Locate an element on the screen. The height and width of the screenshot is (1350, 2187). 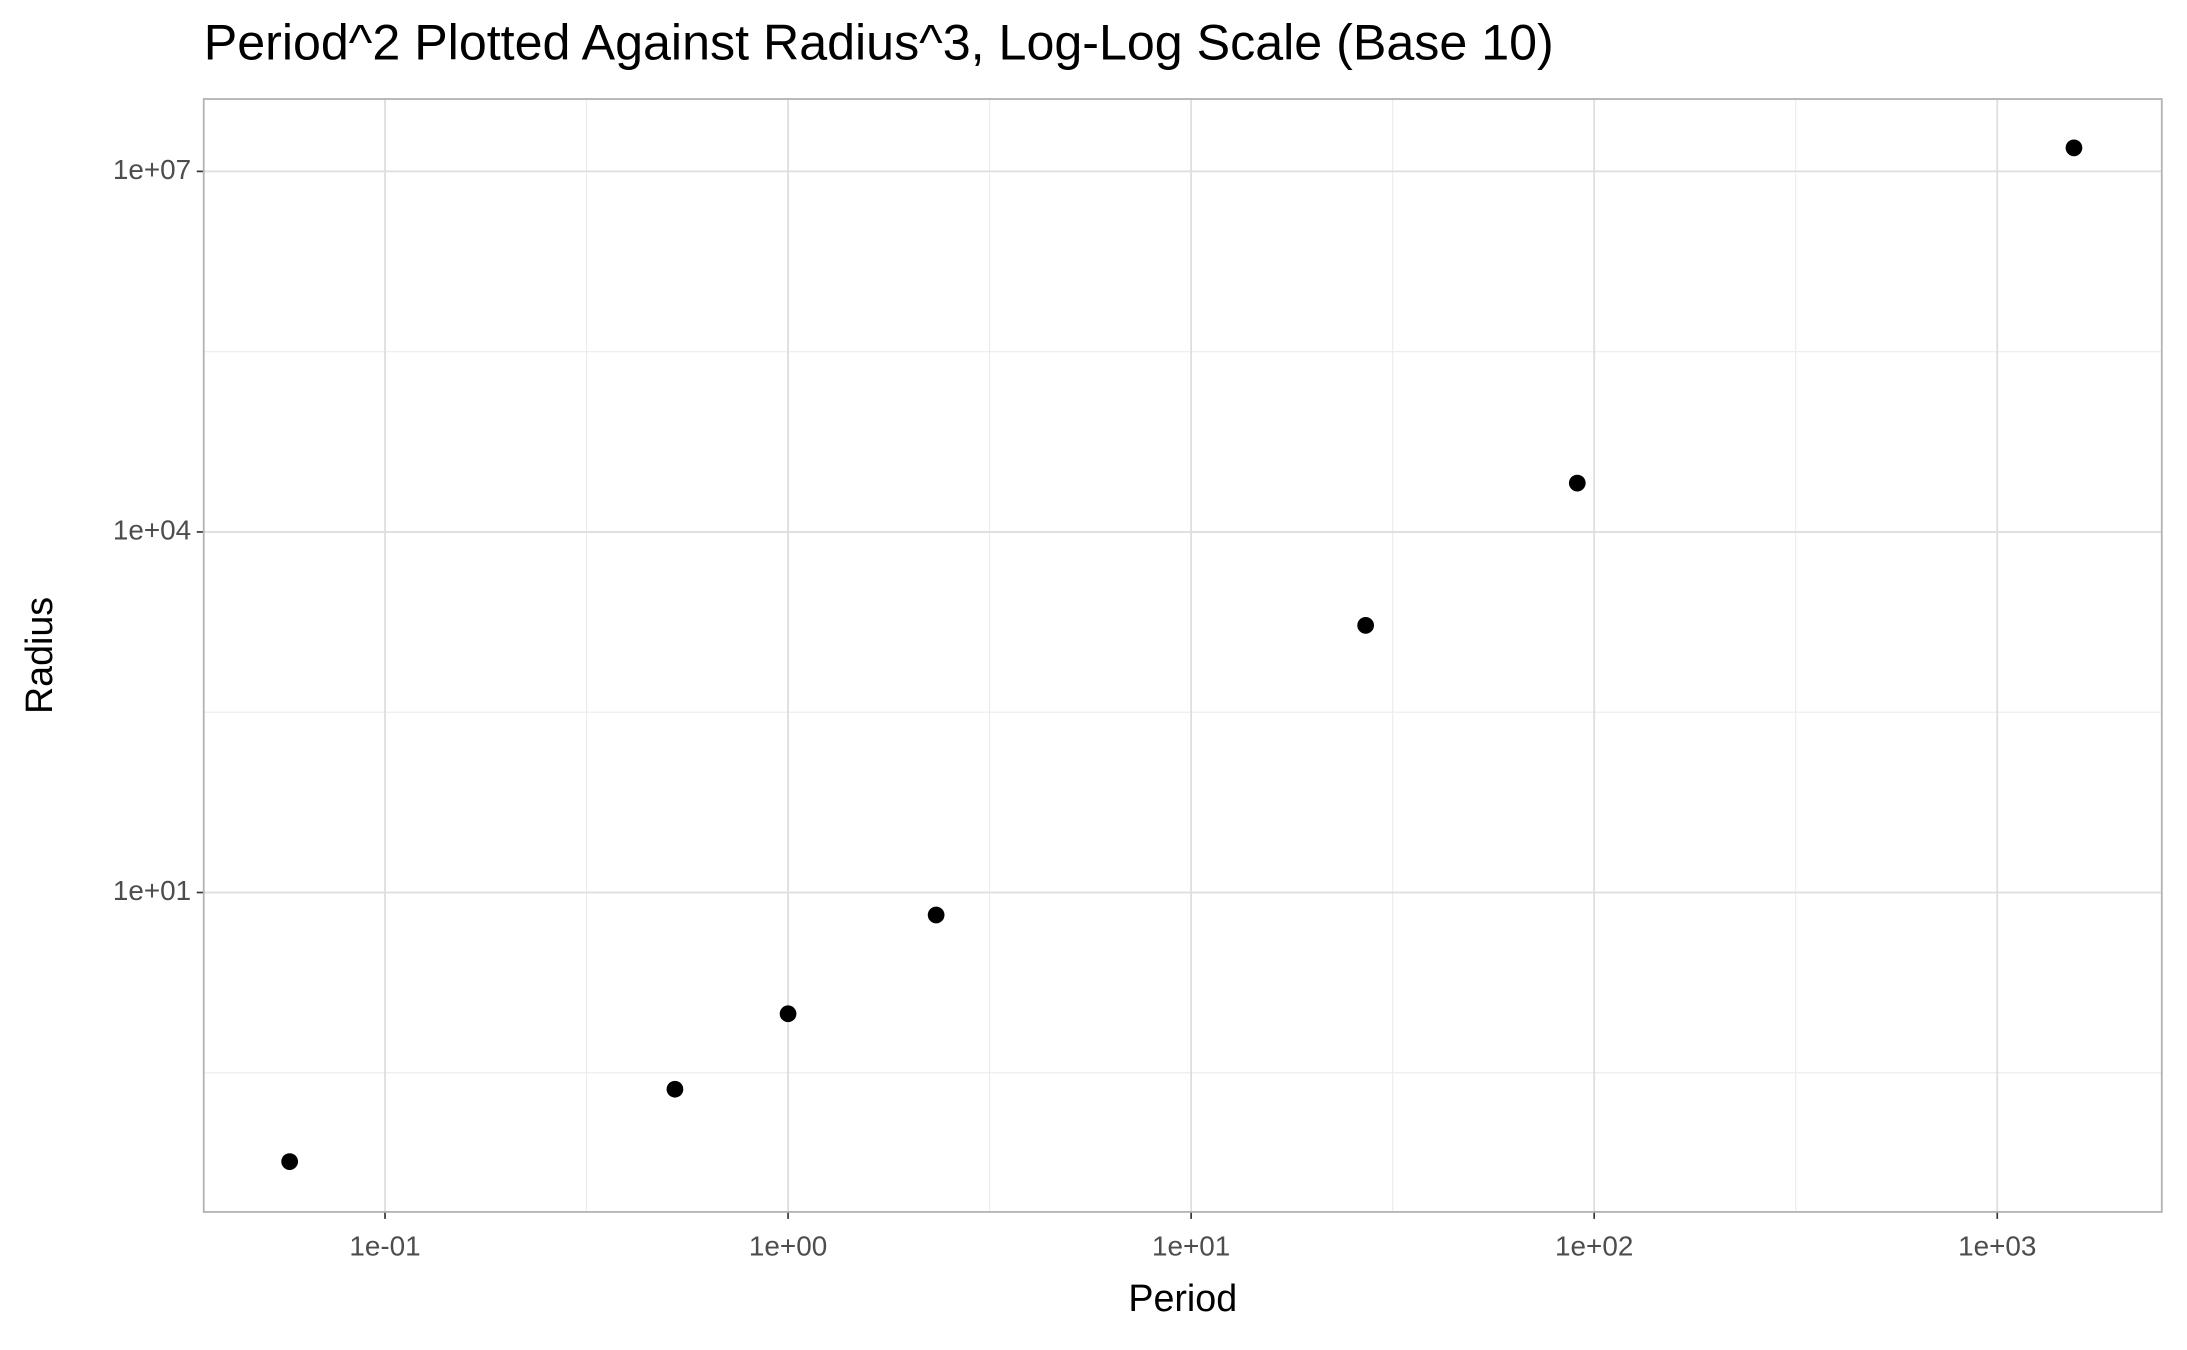
x-tick-label: 1e-01 is located at coordinates (384, 1246).